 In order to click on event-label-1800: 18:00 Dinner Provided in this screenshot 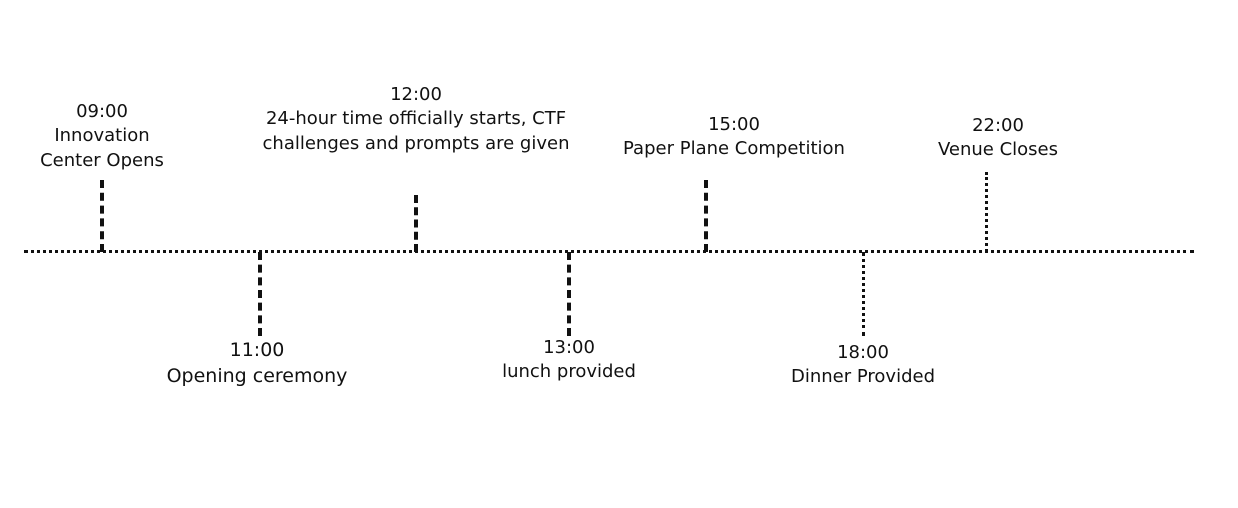, I will do `click(863, 365)`.